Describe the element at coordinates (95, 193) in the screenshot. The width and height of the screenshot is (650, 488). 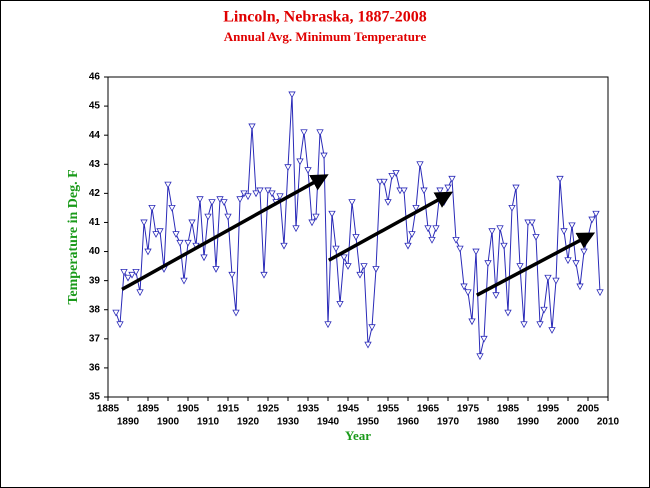
I see `y-tick-label: 42` at that location.